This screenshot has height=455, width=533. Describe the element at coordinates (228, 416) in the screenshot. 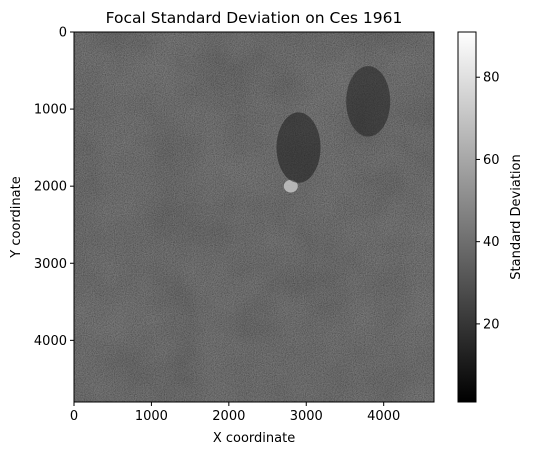

I see `x-tick-label: 2000` at that location.